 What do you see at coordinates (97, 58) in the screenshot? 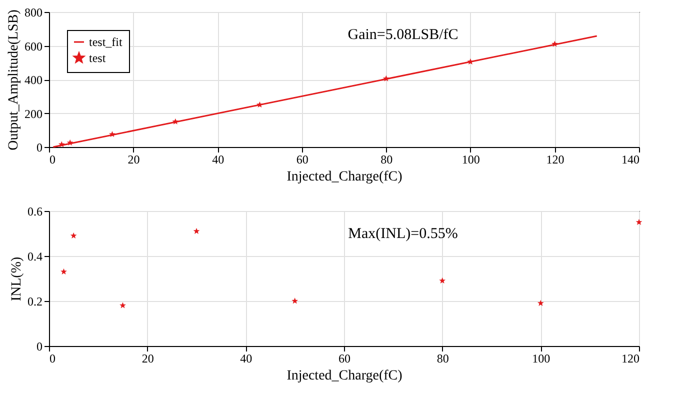
I see `legend-label: test` at bounding box center [97, 58].